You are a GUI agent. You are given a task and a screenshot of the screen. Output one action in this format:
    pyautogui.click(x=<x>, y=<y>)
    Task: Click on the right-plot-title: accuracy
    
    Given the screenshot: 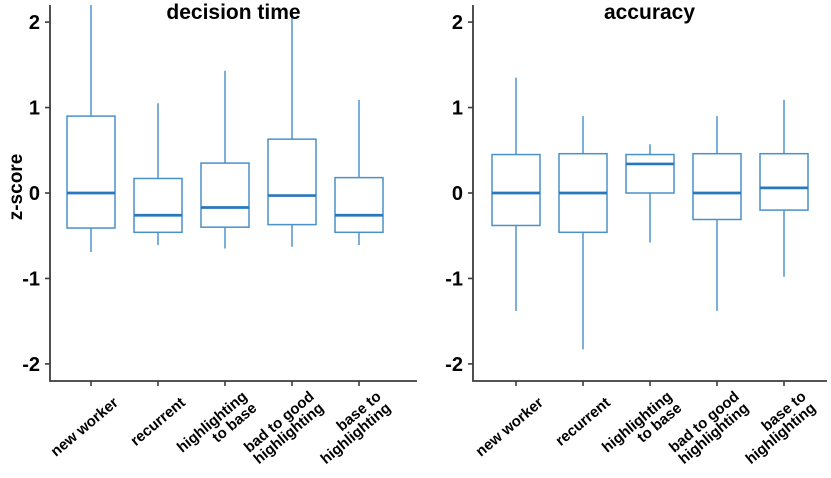 What is the action you would take?
    pyautogui.click(x=649, y=12)
    